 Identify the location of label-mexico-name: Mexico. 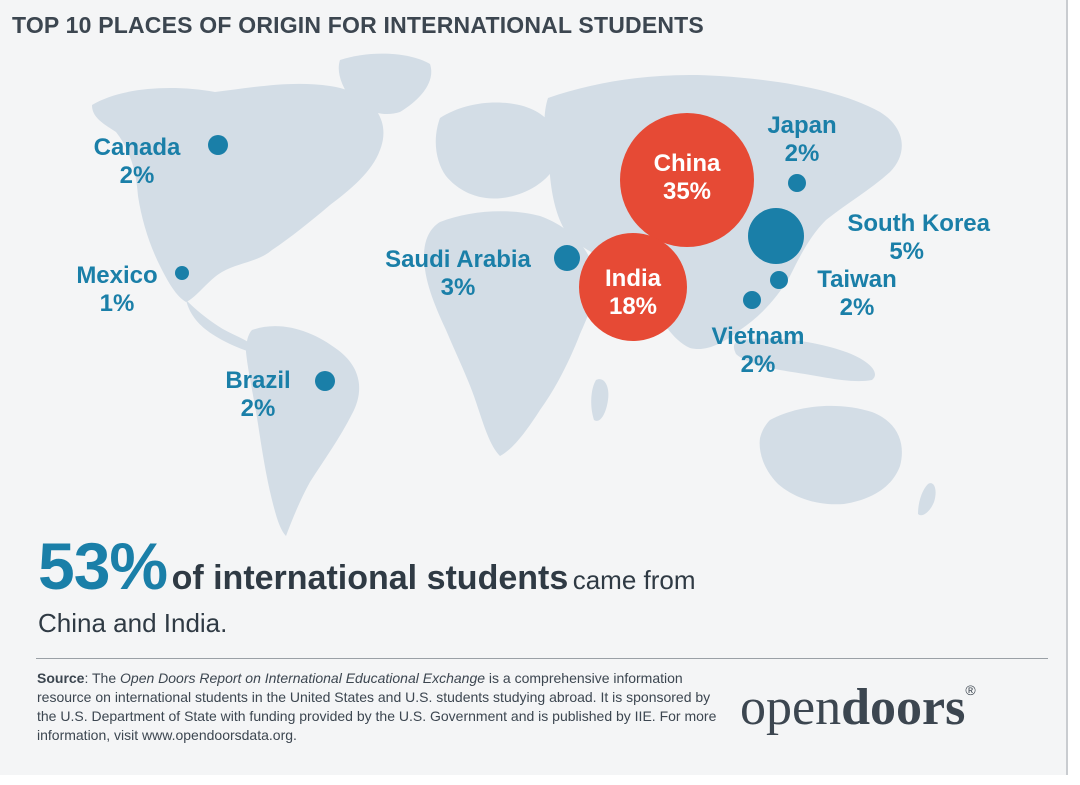
(117, 275).